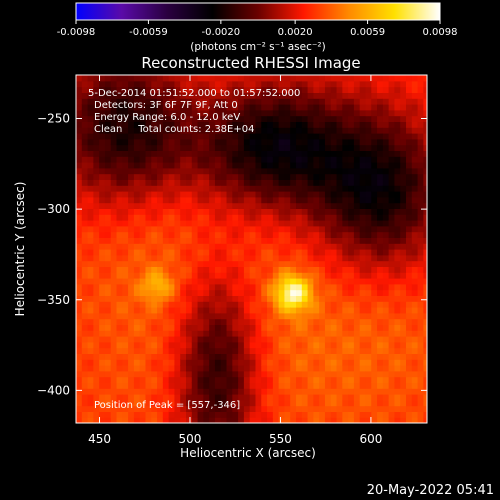 The image size is (500, 500). What do you see at coordinates (166, 105) in the screenshot?
I see `detectors-annotation: Detectors: 3F 6F 7F 9F, Att 0` at bounding box center [166, 105].